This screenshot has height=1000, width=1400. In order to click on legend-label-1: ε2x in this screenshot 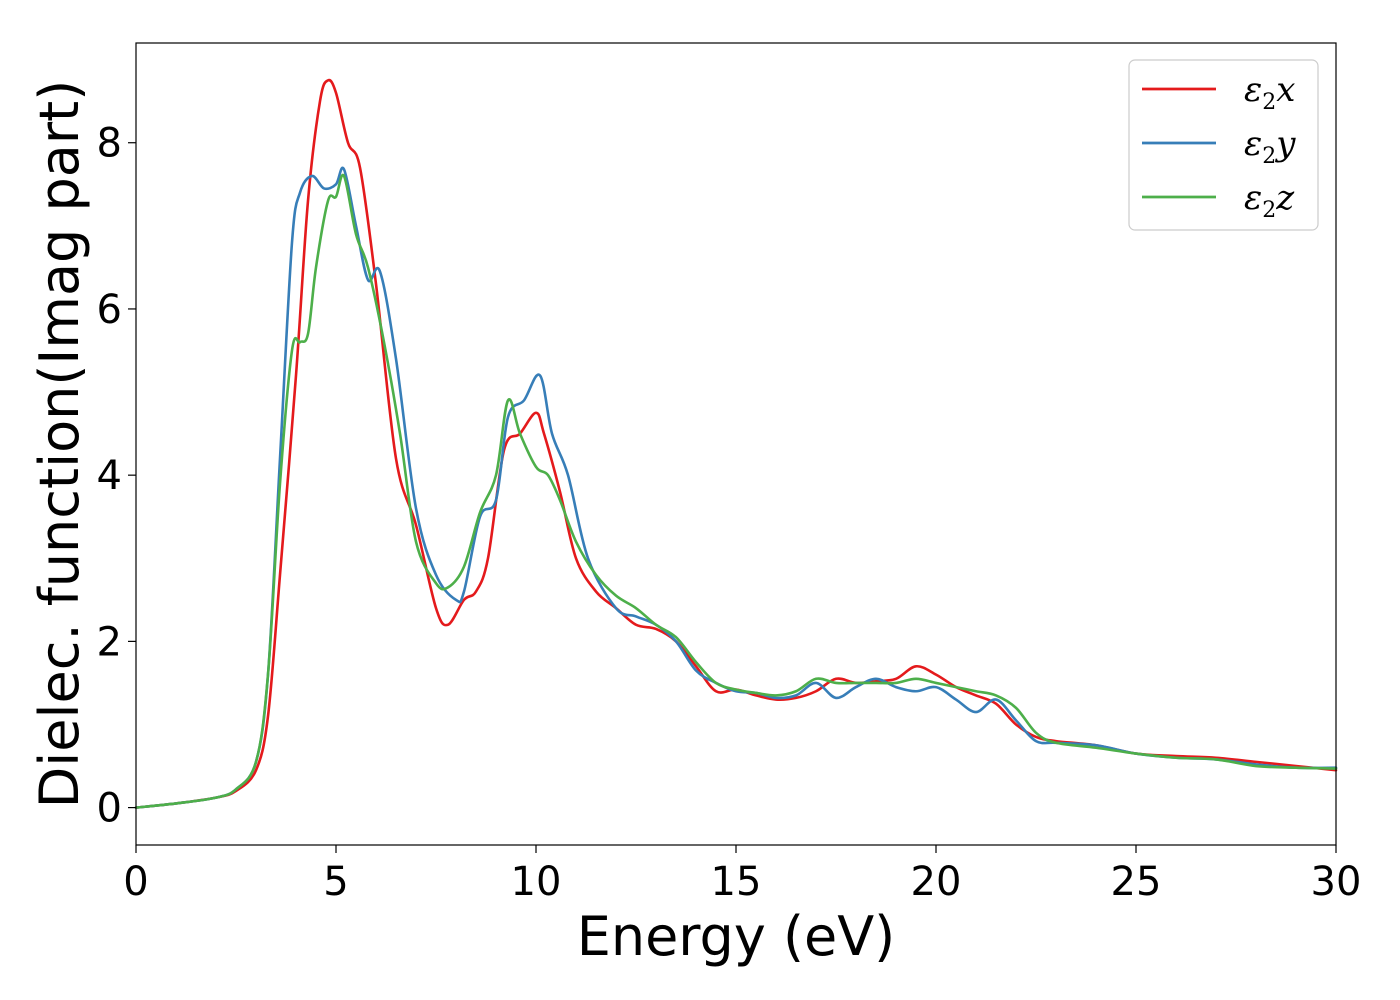, I will do `click(1269, 92)`.